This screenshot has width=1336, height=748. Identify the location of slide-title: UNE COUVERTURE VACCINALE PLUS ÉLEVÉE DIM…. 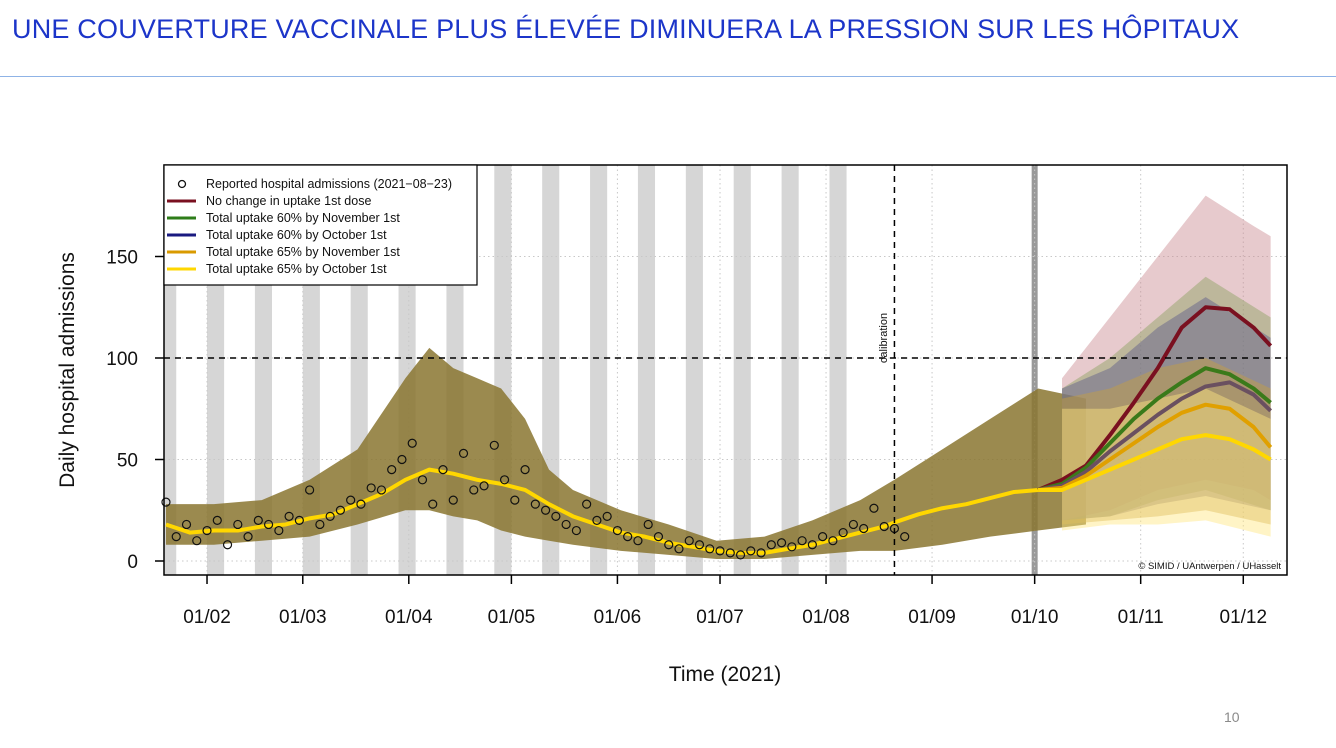
(626, 29).